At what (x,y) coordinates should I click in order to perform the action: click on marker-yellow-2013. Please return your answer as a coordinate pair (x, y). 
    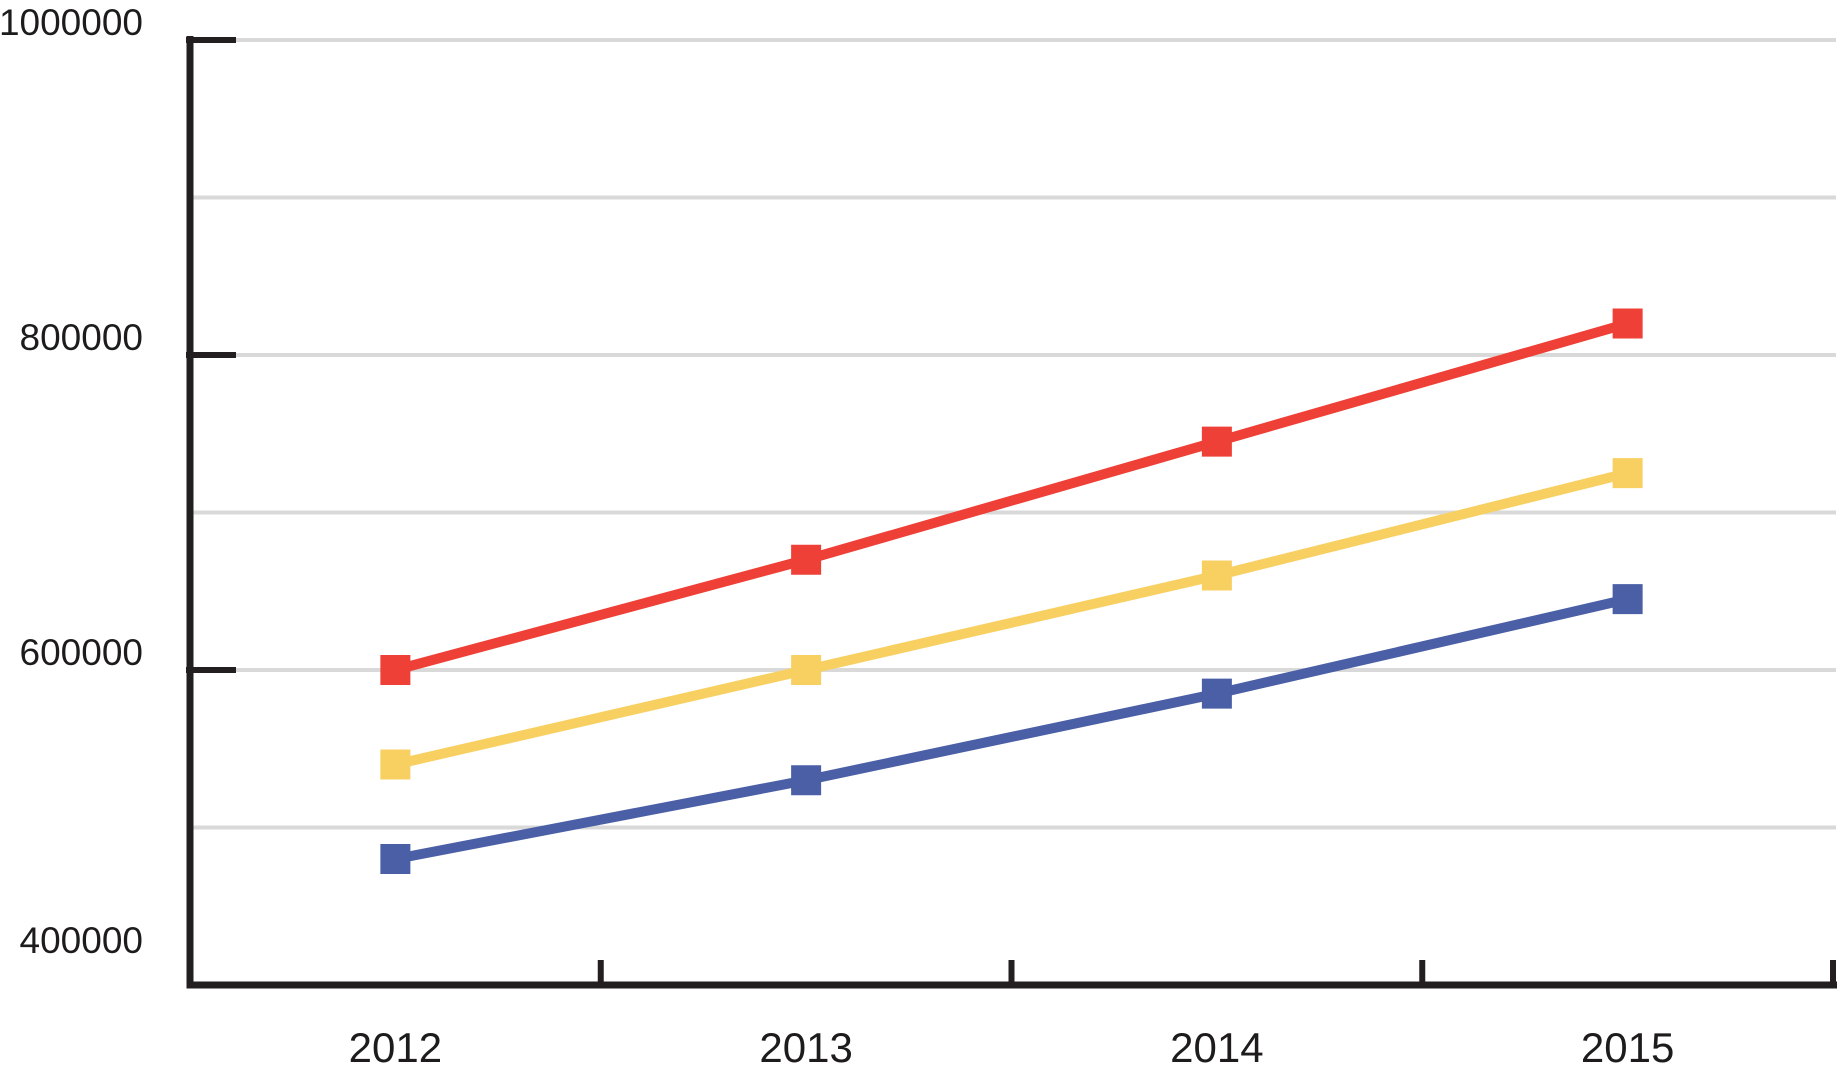
    Looking at the image, I should click on (806, 670).